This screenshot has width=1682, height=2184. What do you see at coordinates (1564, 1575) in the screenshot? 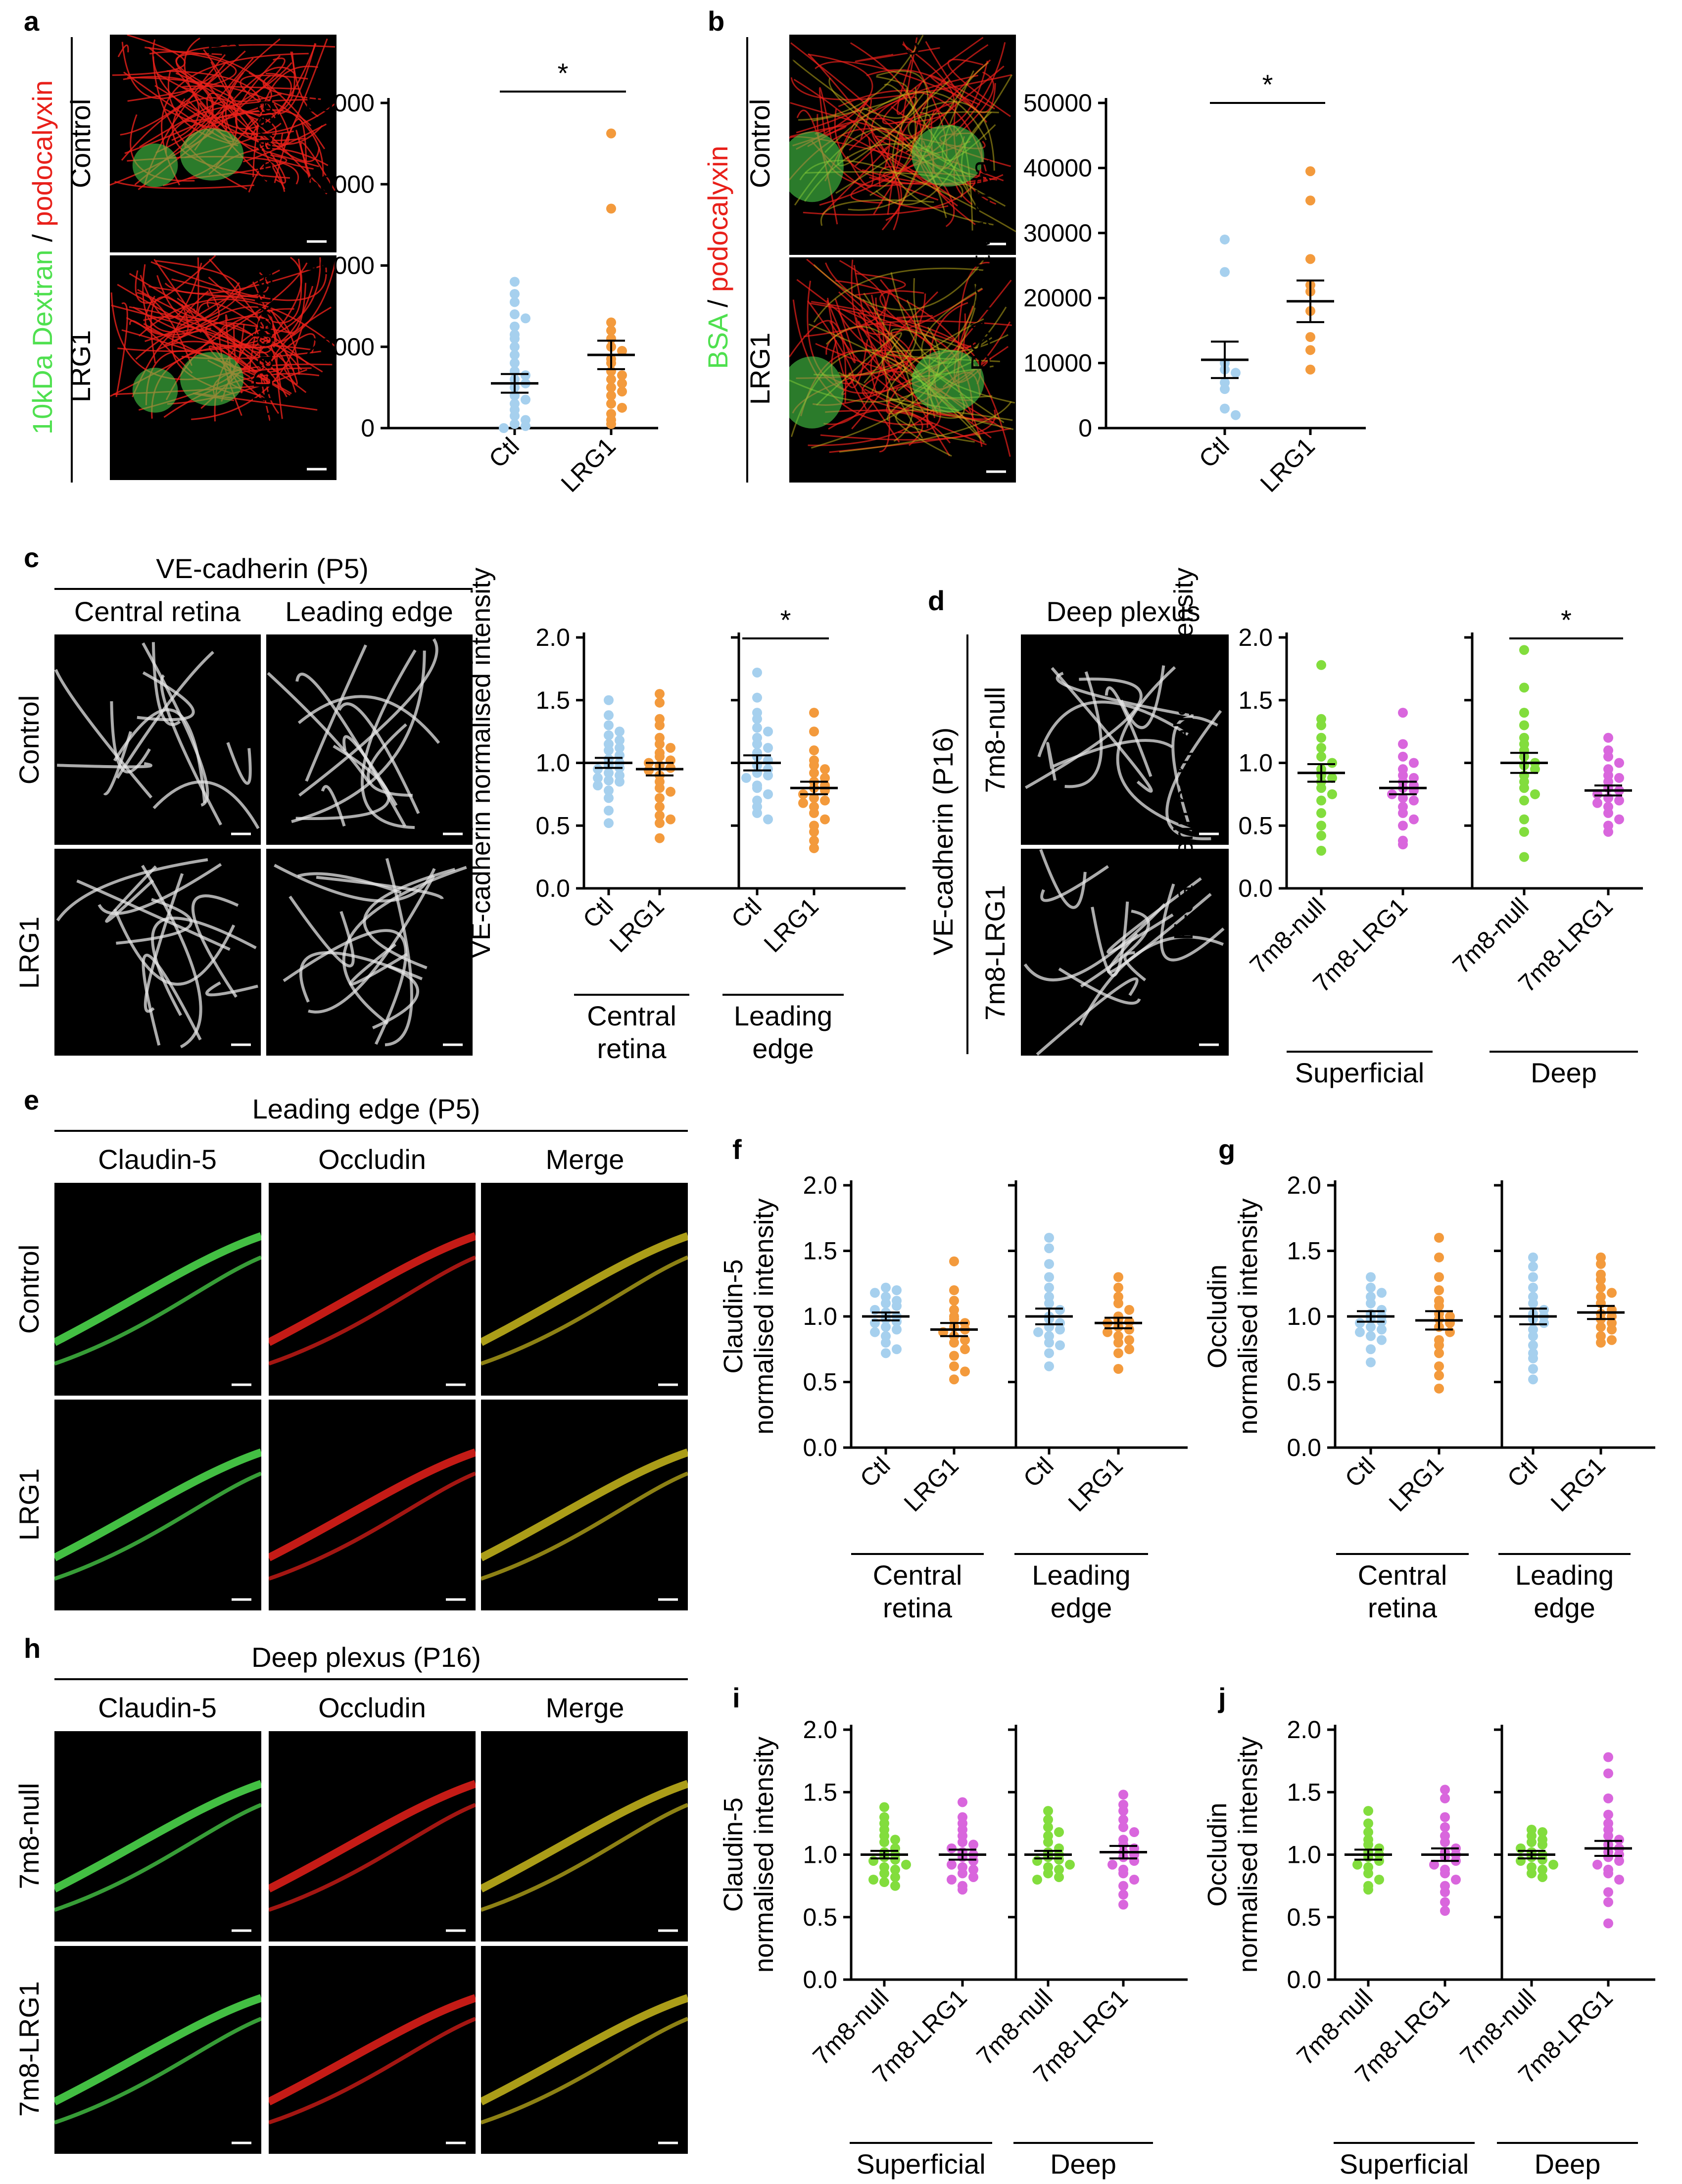
I see `group-label: Leading` at bounding box center [1564, 1575].